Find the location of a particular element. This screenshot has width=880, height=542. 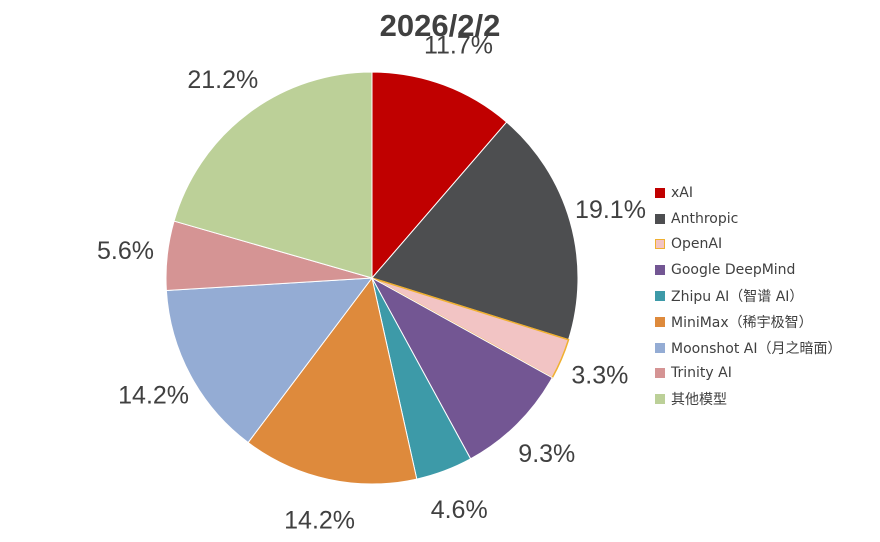

legend-item: 其他模型 is located at coordinates (748, 399).